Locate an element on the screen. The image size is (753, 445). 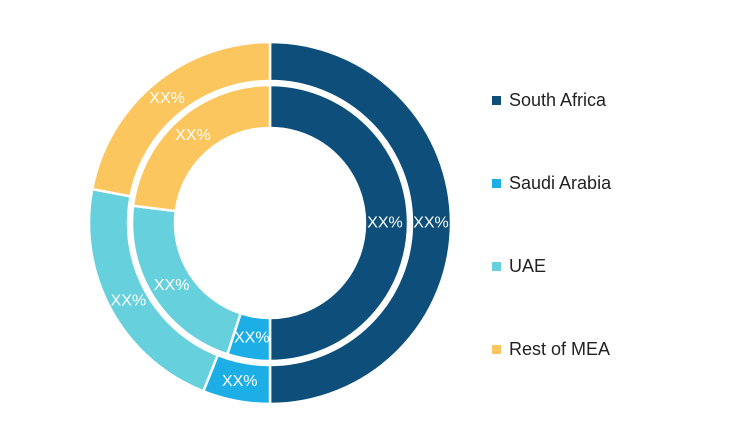
legend-item-saudi-arabia: Saudi Arabia is located at coordinates (617, 183).